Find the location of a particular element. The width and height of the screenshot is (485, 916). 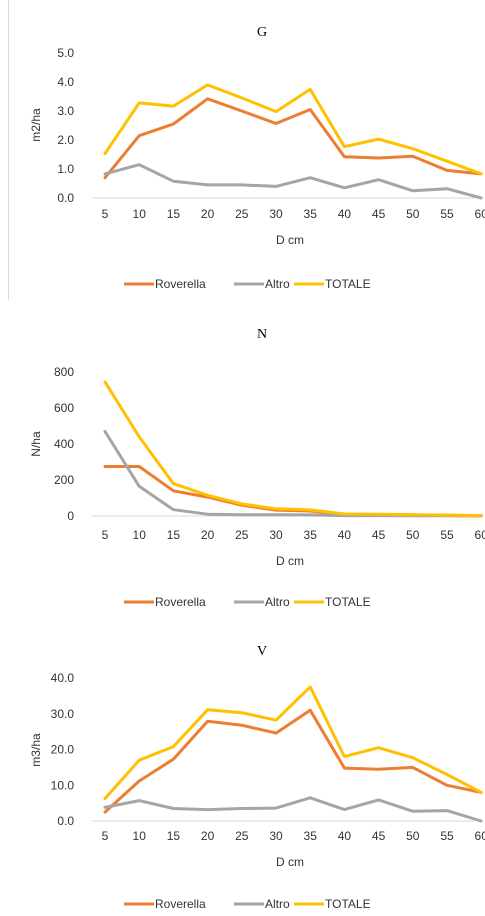

chart-title: N is located at coordinates (262, 334).